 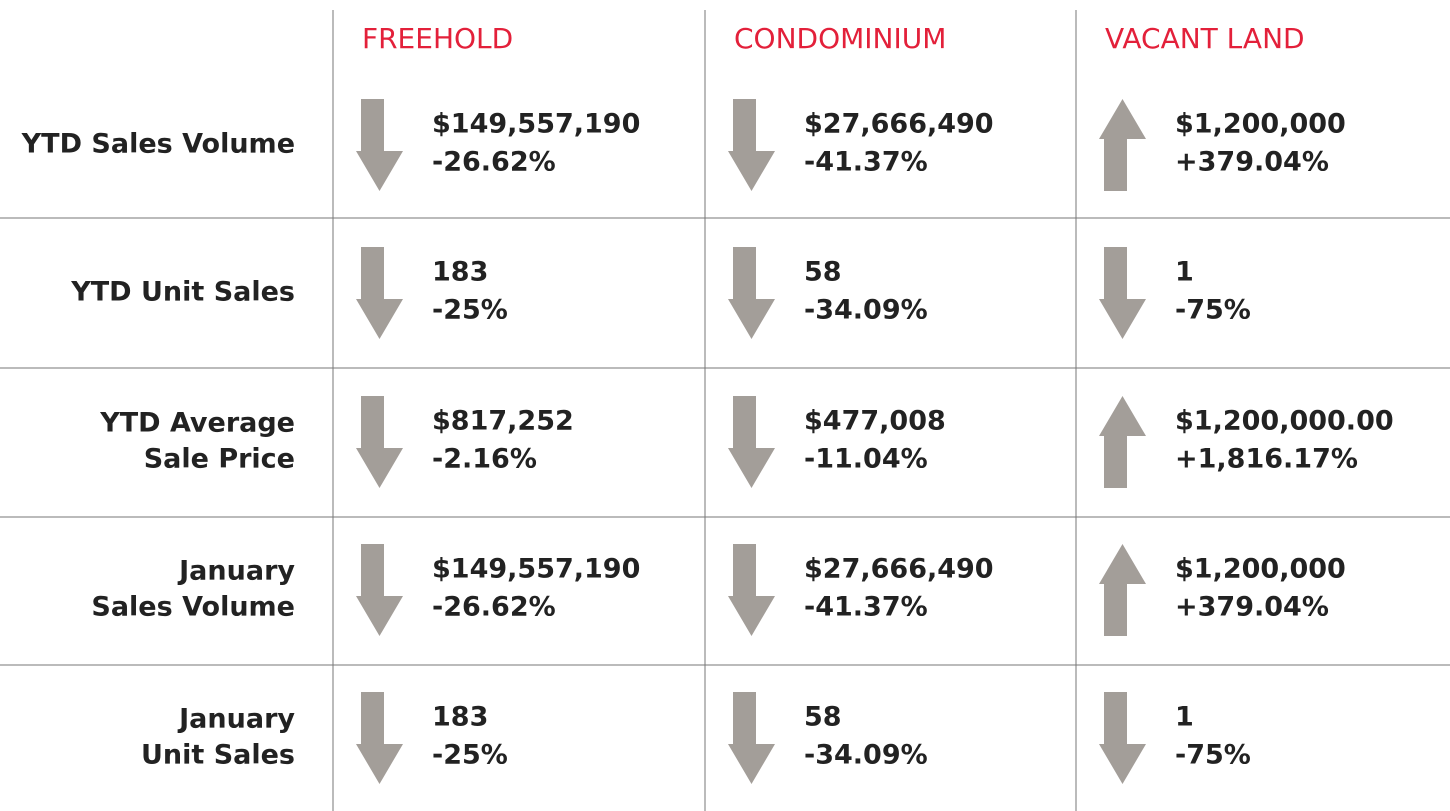 What do you see at coordinates (193, 607) in the screenshot?
I see `row-label: Sales Volume` at bounding box center [193, 607].